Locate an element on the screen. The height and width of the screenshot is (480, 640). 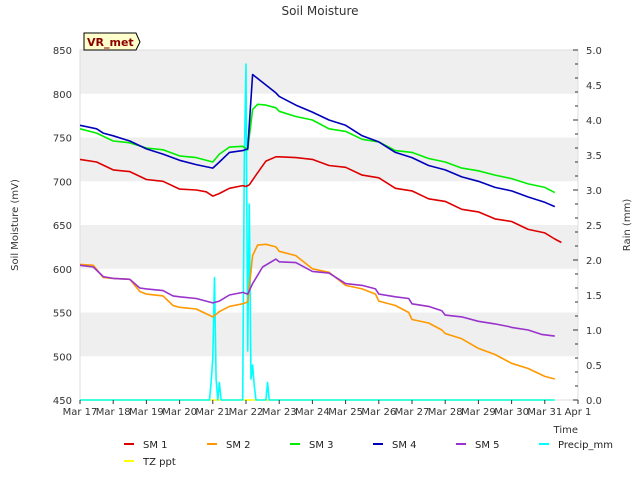
legend-label: SM 1 is located at coordinates (155, 445).